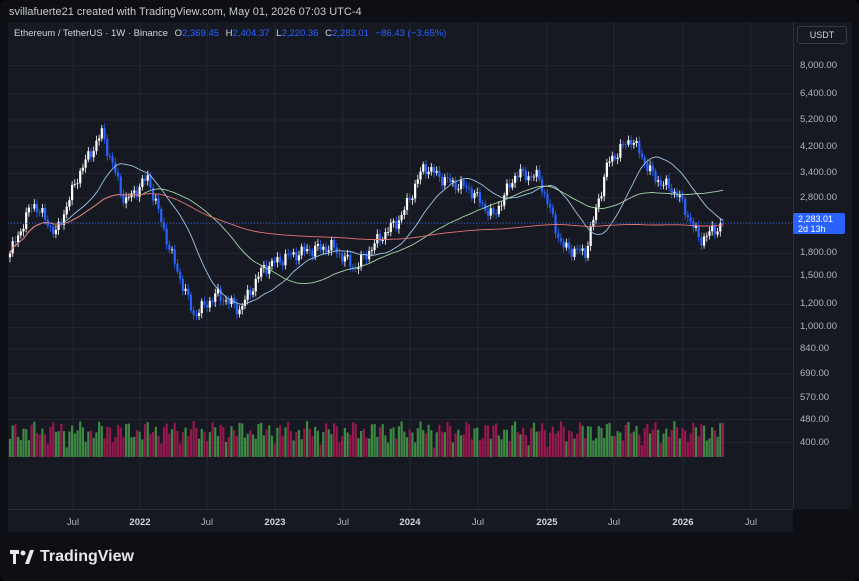 The height and width of the screenshot is (581, 859). What do you see at coordinates (366, 223) in the screenshot?
I see `ma-200-line` at bounding box center [366, 223].